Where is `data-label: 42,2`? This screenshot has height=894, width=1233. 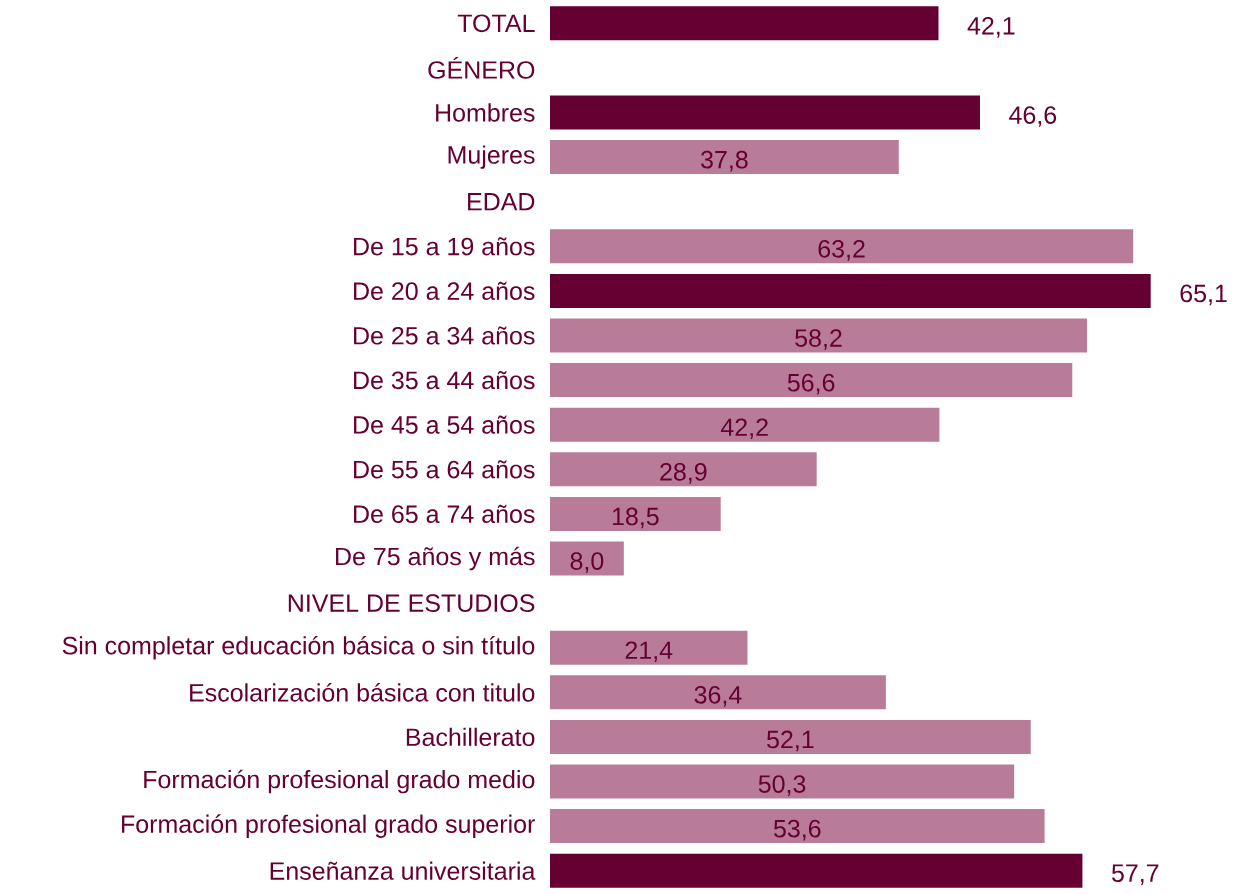 data-label: 42,2 is located at coordinates (744, 429).